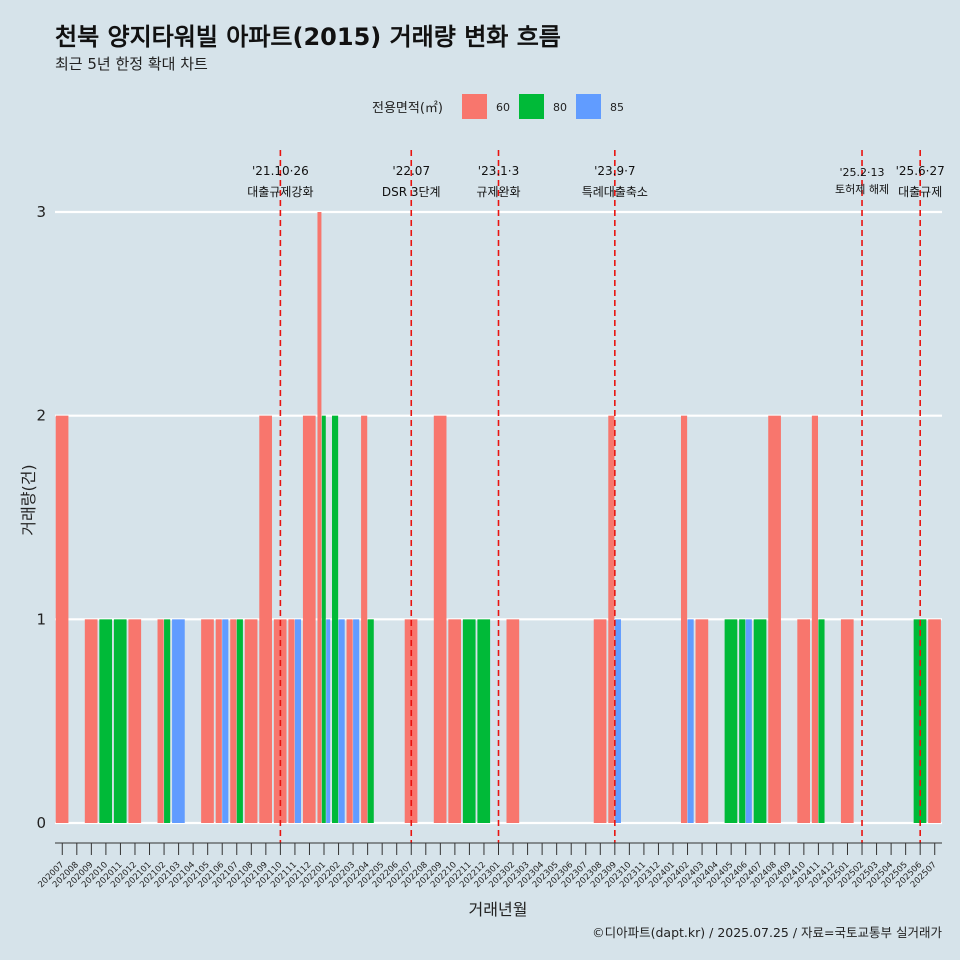 The image size is (960, 960). What do you see at coordinates (28, 499) in the screenshot?
I see `y-axis-title: 거래량(건)` at bounding box center [28, 499].